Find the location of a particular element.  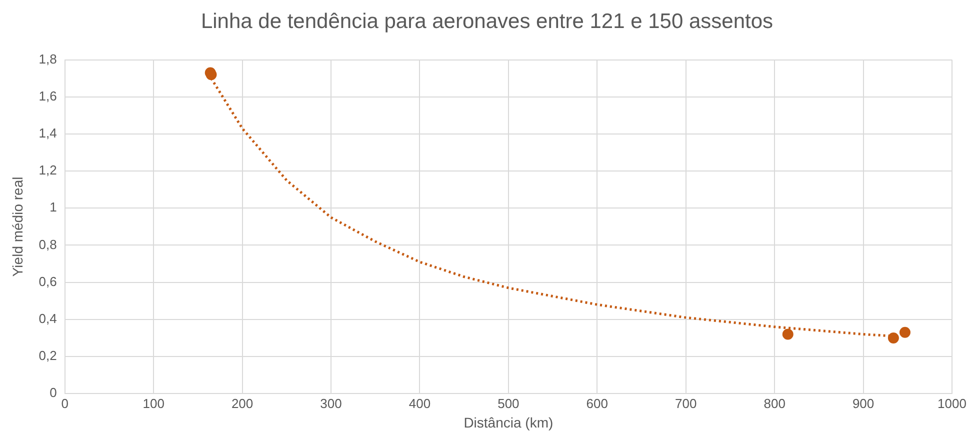

x-tick-label: 400 is located at coordinates (419, 403).